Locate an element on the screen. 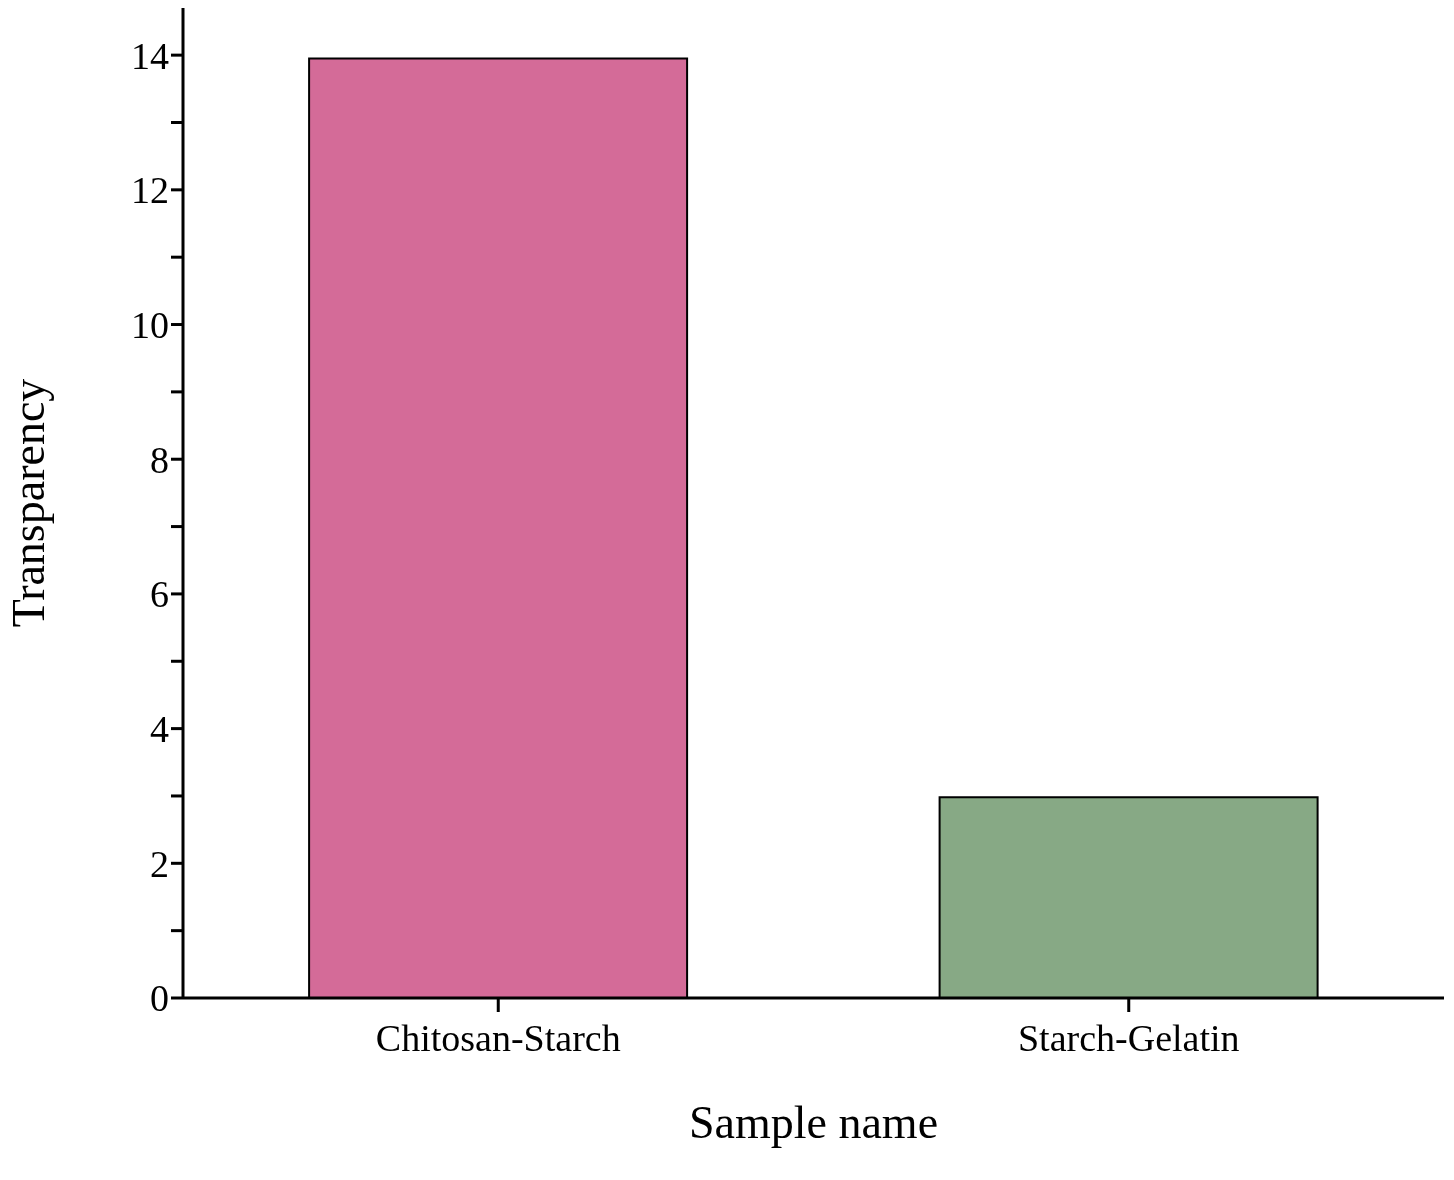 Image resolution: width=1454 pixels, height=1180 pixels. y-tick-label: 8 is located at coordinates (159, 459).